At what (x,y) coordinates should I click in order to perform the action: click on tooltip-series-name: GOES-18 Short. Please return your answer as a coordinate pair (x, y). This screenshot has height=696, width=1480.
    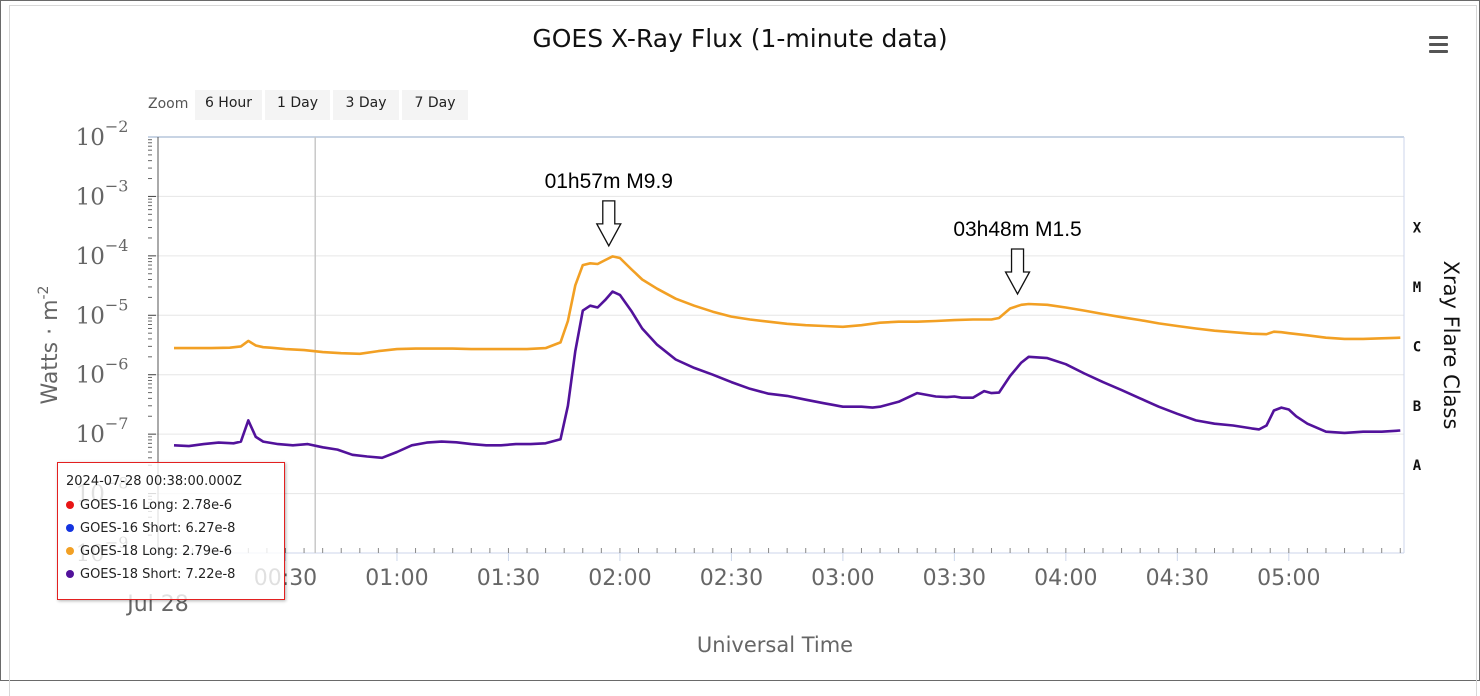
    Looking at the image, I should click on (129, 574).